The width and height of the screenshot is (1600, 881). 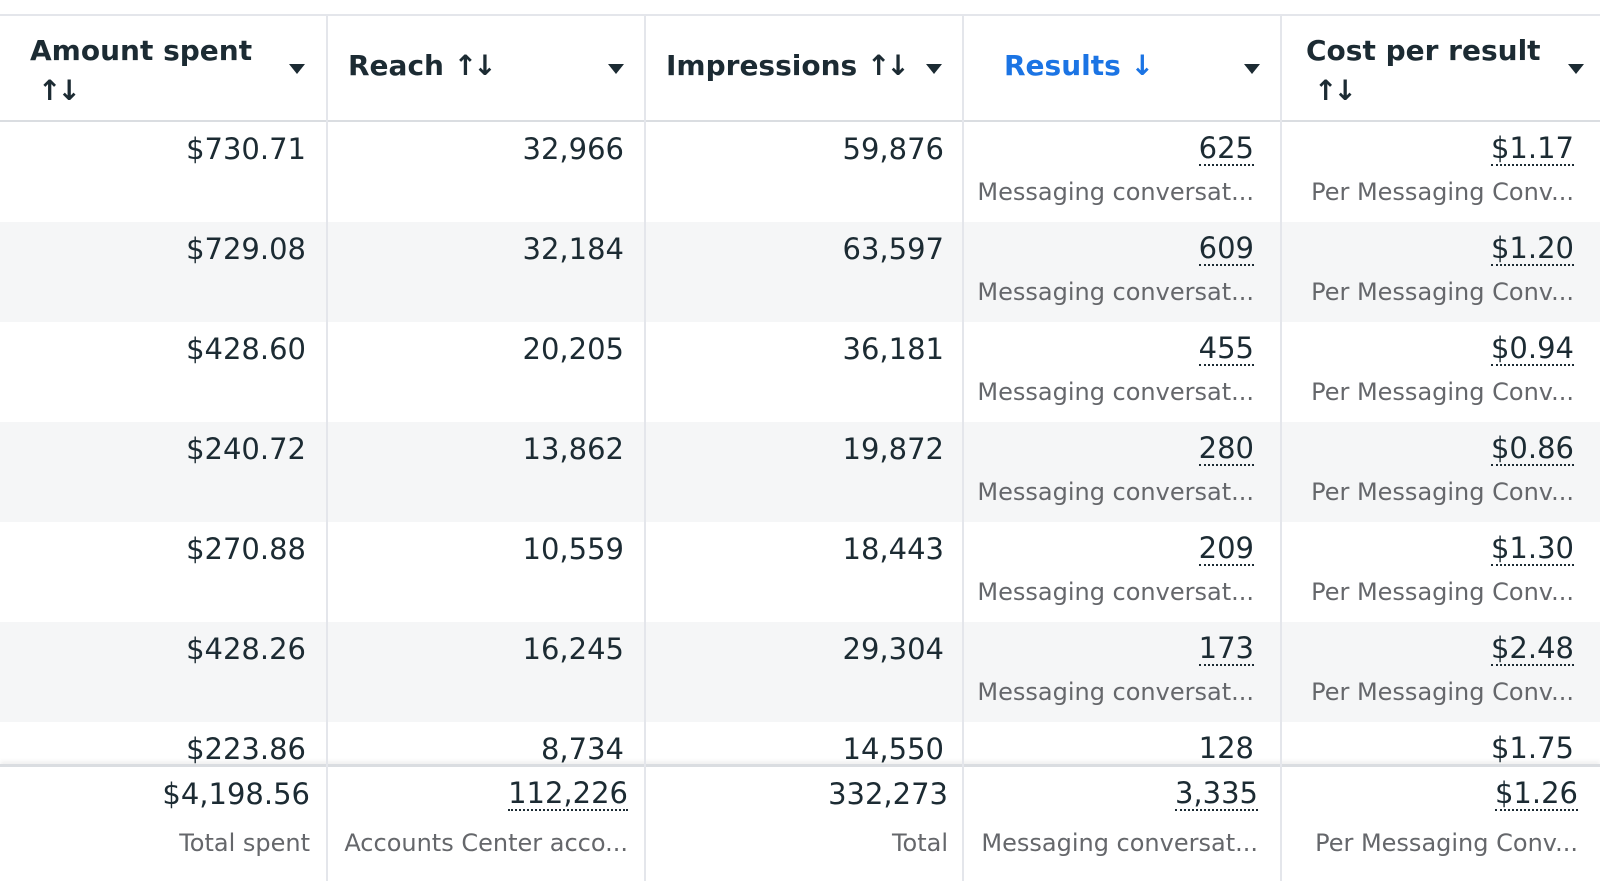 I want to click on column-label-results: Results ↓, so click(x=1079, y=65).